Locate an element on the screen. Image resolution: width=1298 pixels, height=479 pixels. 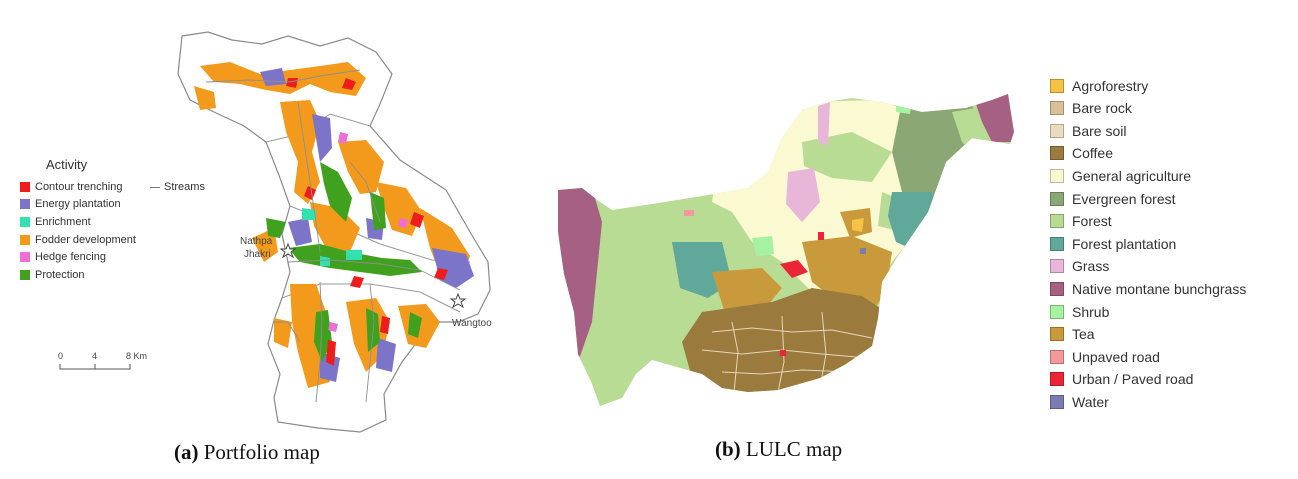
caption-tag: (a) is located at coordinates (186, 452).